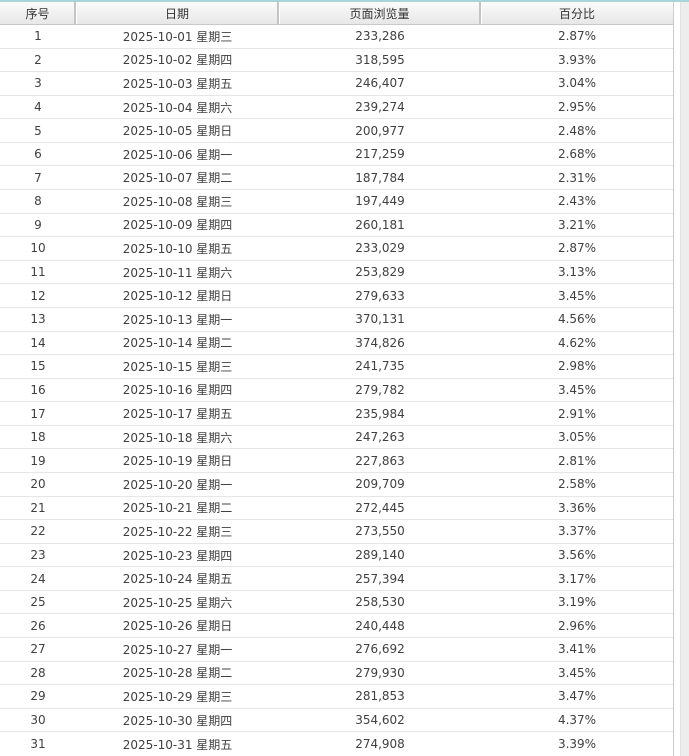 The image size is (689, 756). I want to click on table-row: 3 2025-10-03 星期五 246,407 3.04%, so click(336, 84).